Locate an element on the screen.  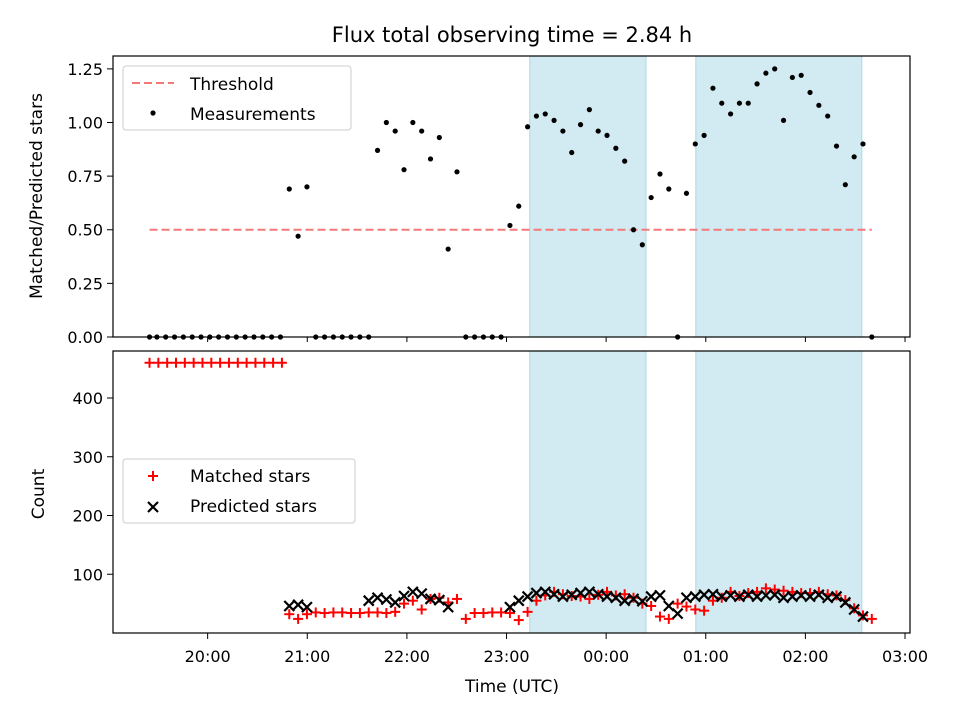
predicted-point-51-b is located at coordinates (845, 602).